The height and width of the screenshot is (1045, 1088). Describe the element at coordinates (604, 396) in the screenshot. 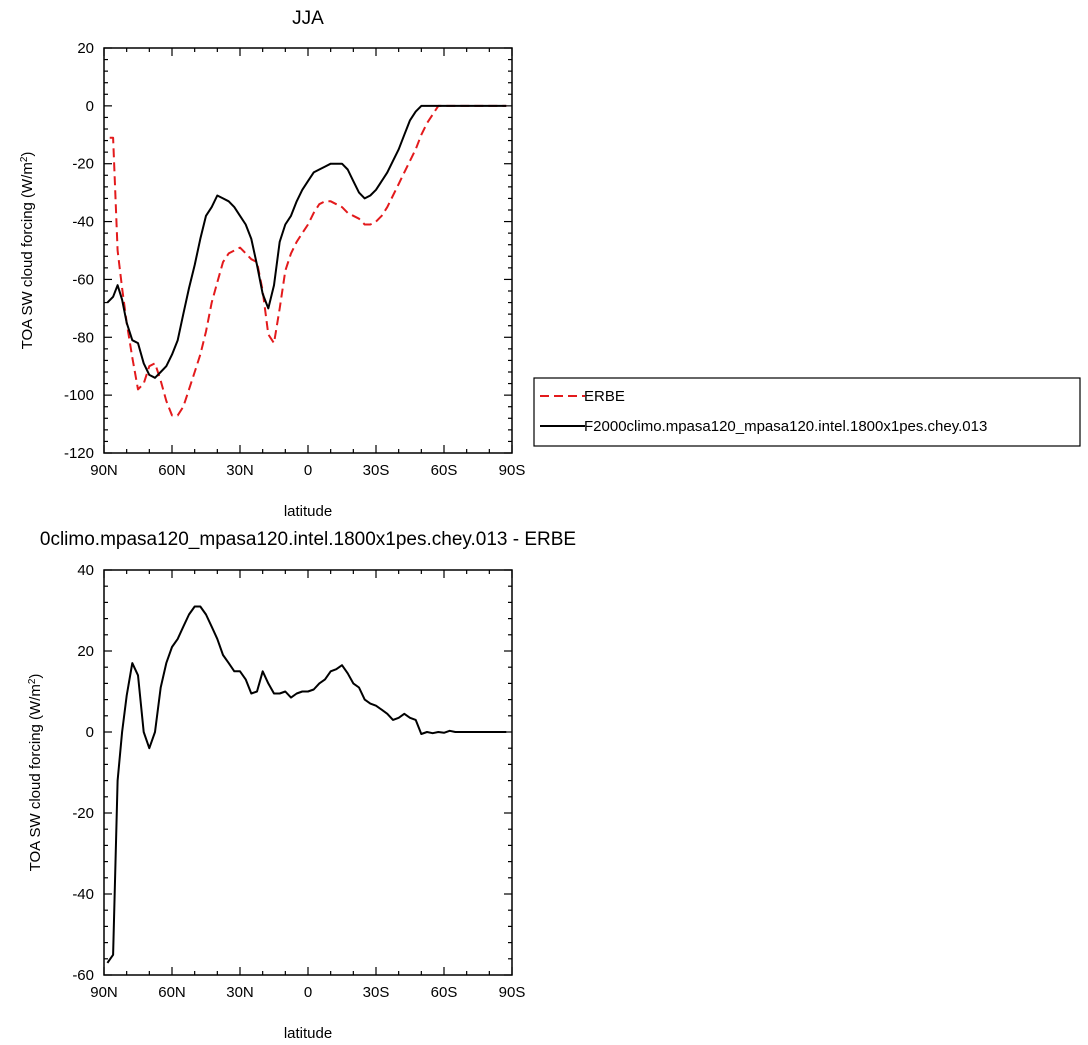

I see `legend-label-1: ERBE` at that location.